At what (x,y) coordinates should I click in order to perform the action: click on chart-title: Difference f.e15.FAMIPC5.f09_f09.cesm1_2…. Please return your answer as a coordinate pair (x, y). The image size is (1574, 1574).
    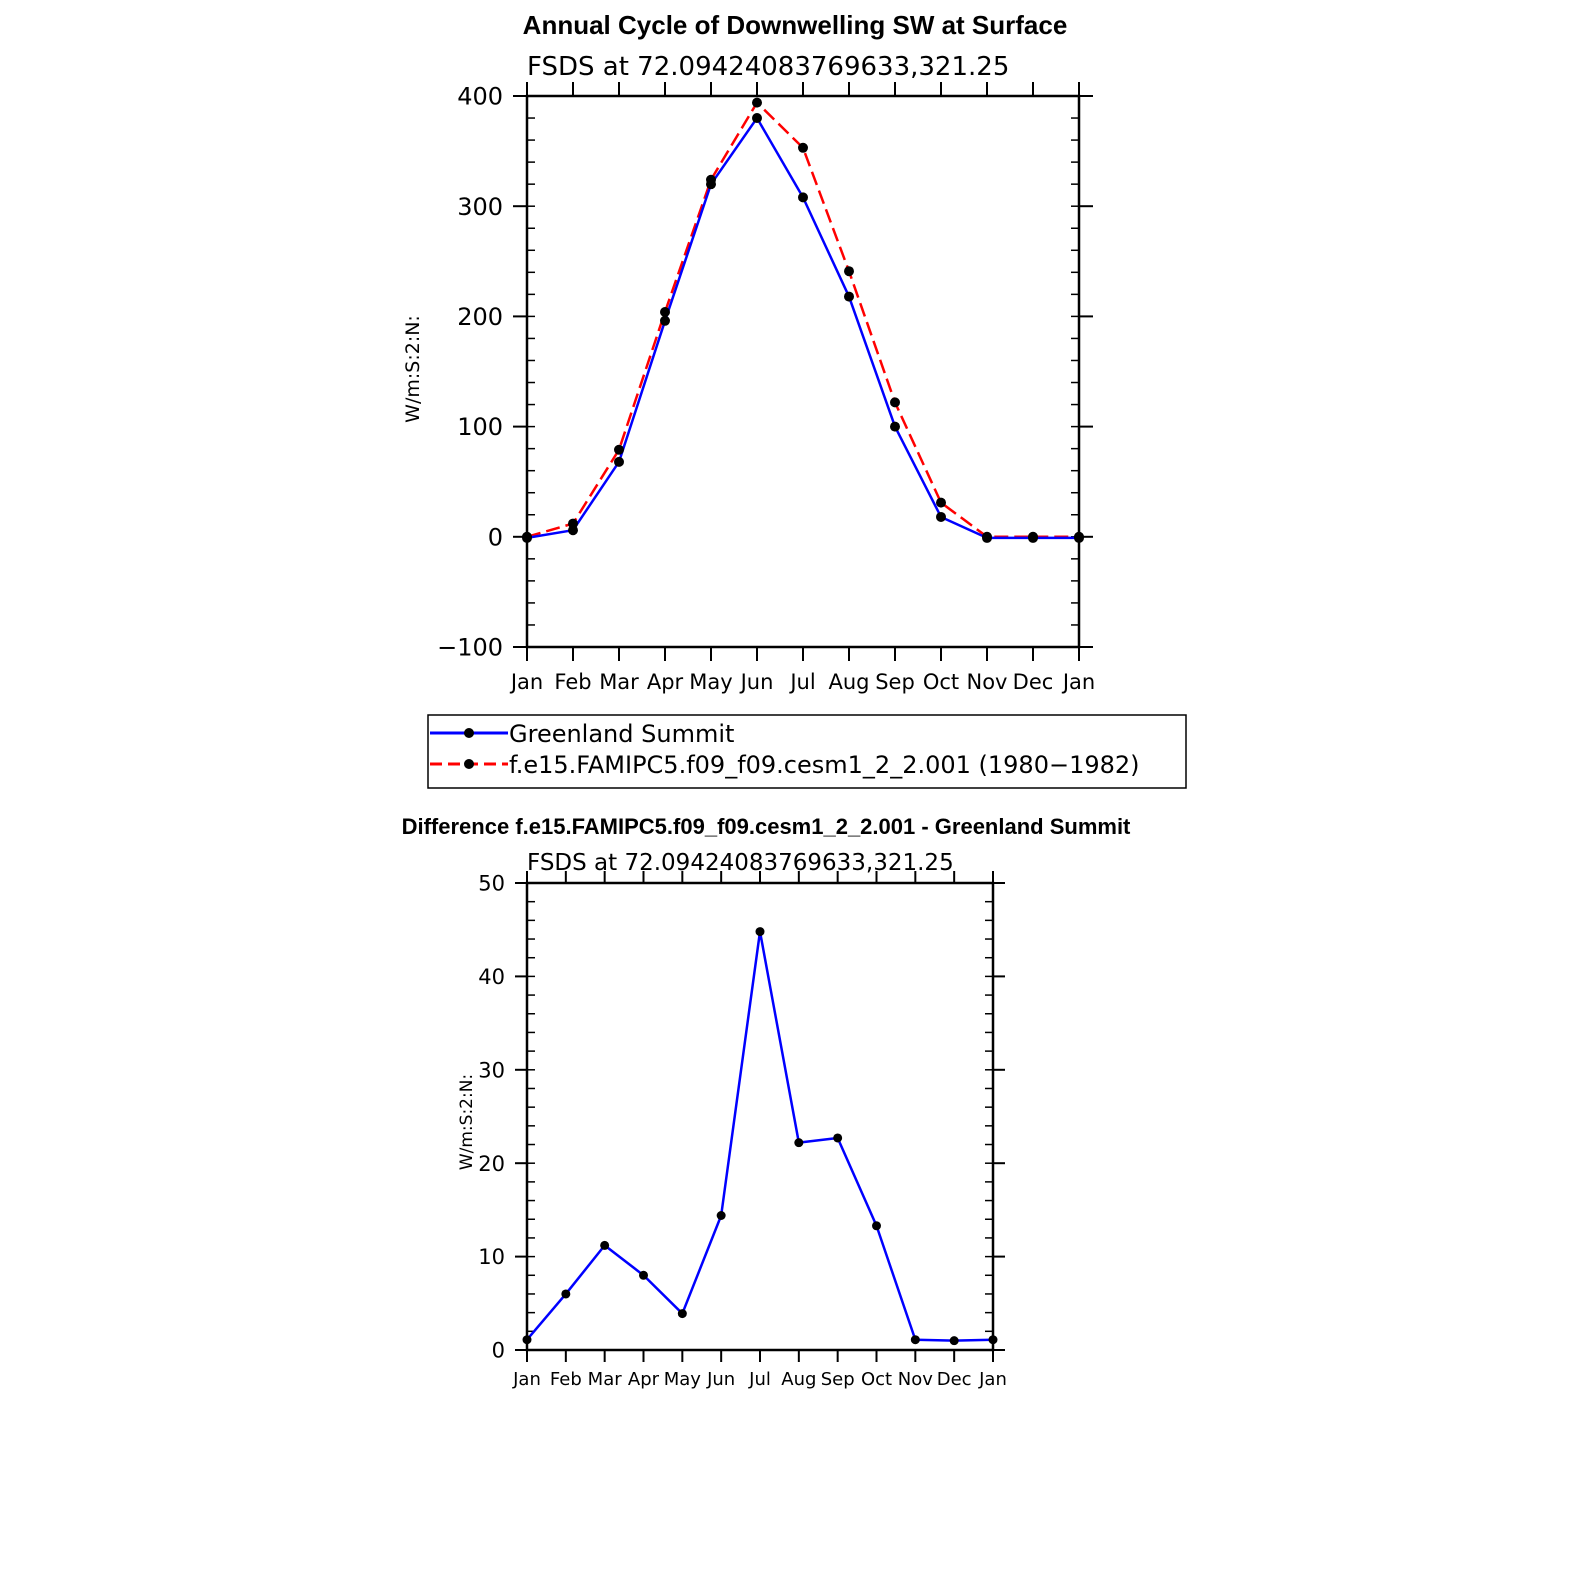
    Looking at the image, I should click on (766, 826).